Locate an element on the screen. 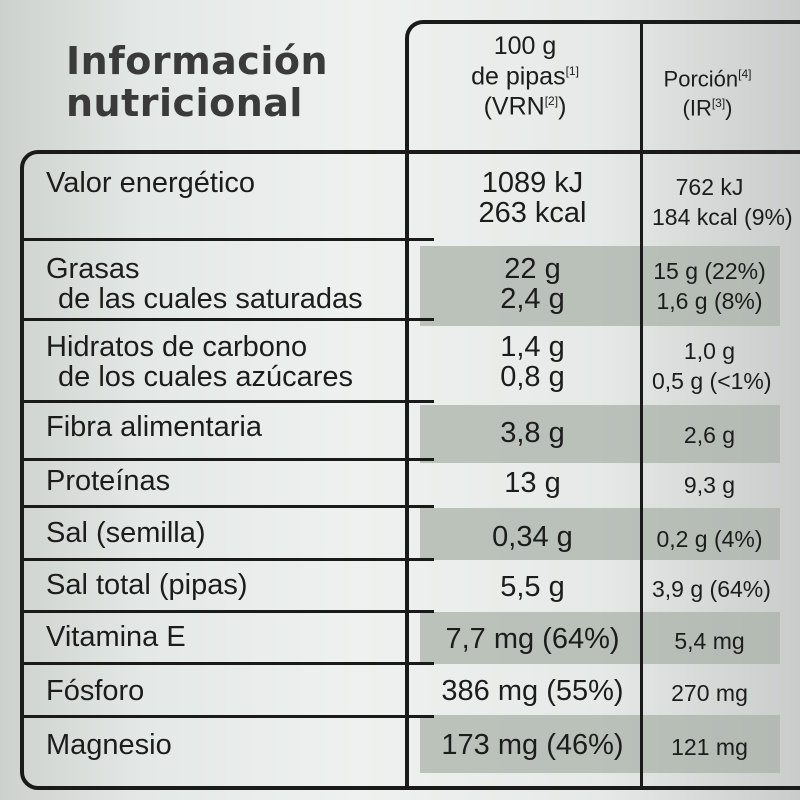  row-portion-fosforo: 270 mg is located at coordinates (709, 693).